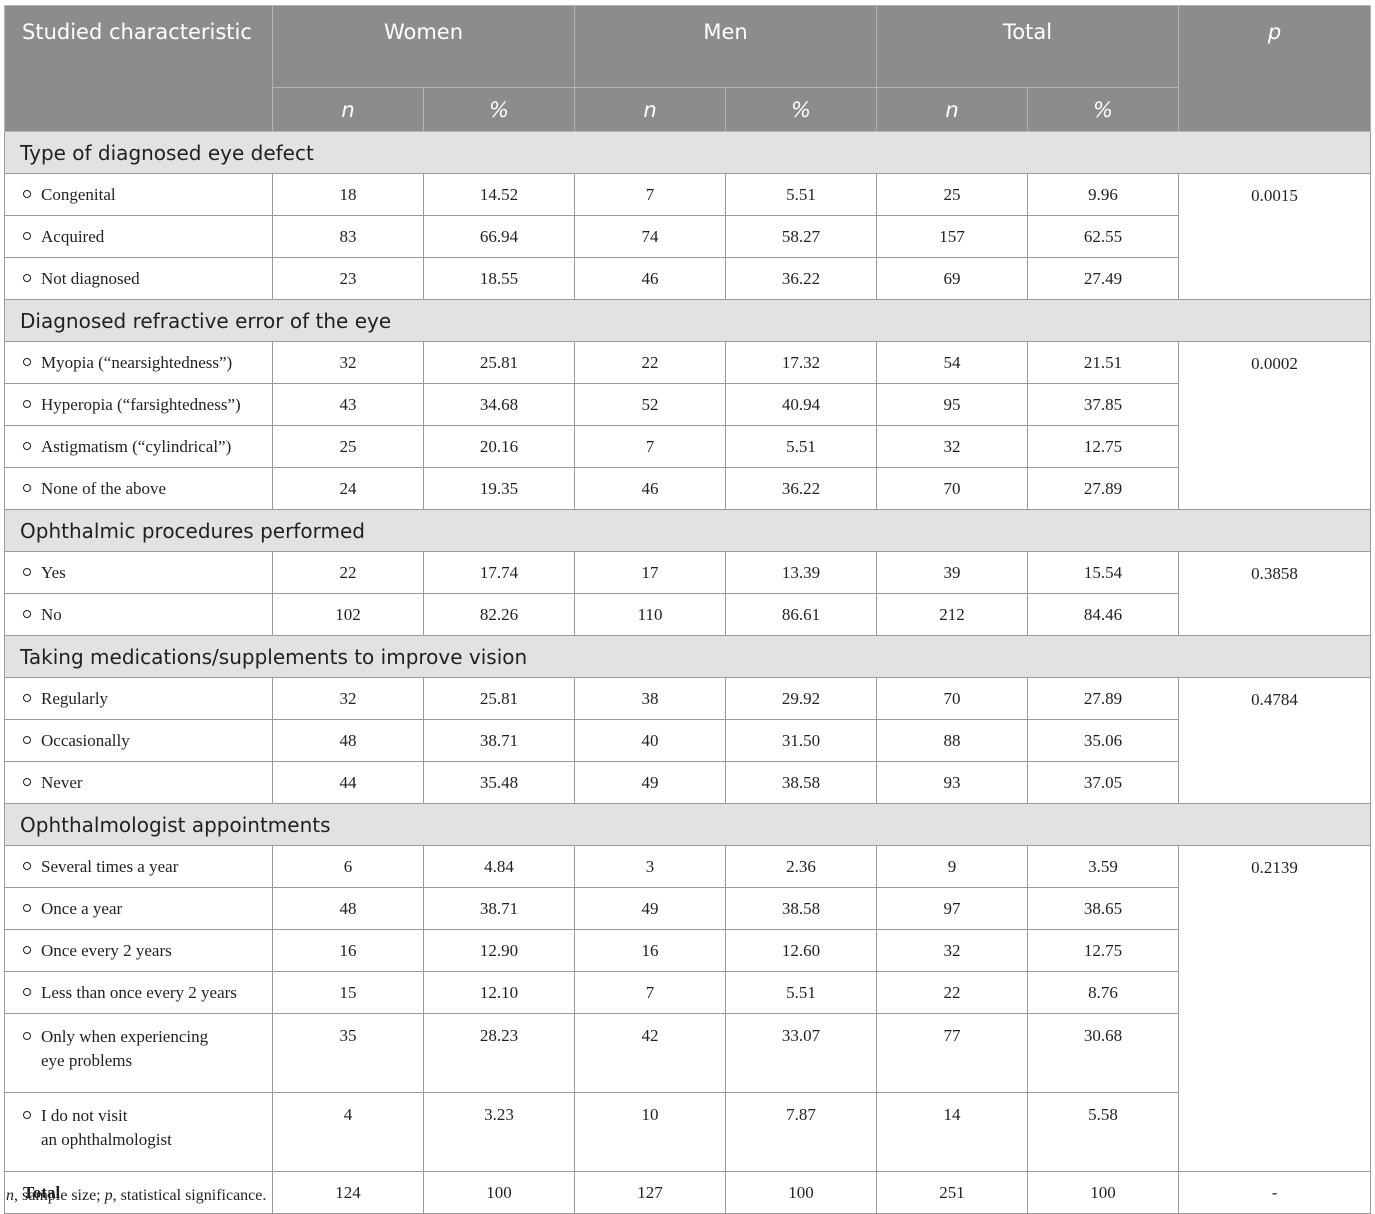 The height and width of the screenshot is (1214, 1375). Describe the element at coordinates (139, 993) in the screenshot. I see `row-label-wrap: Less than once every 2 years` at that location.